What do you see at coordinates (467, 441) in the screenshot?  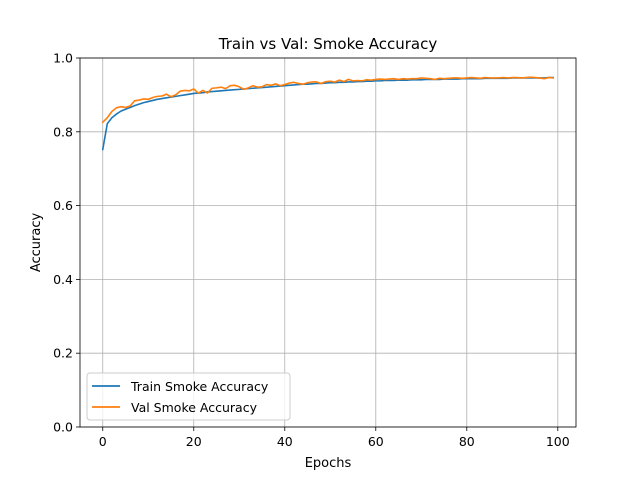 I see `x-tick-label: 80` at bounding box center [467, 441].